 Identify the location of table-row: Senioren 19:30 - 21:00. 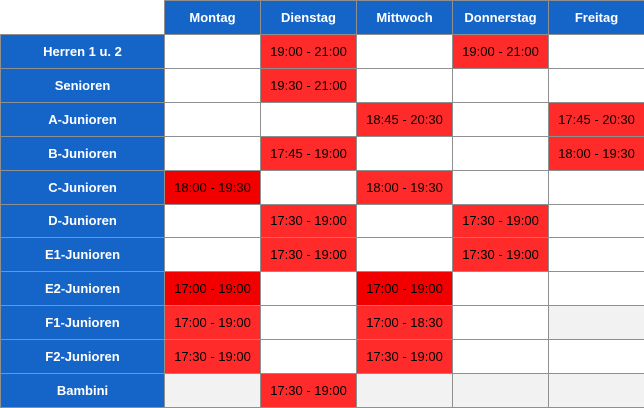
(322, 85).